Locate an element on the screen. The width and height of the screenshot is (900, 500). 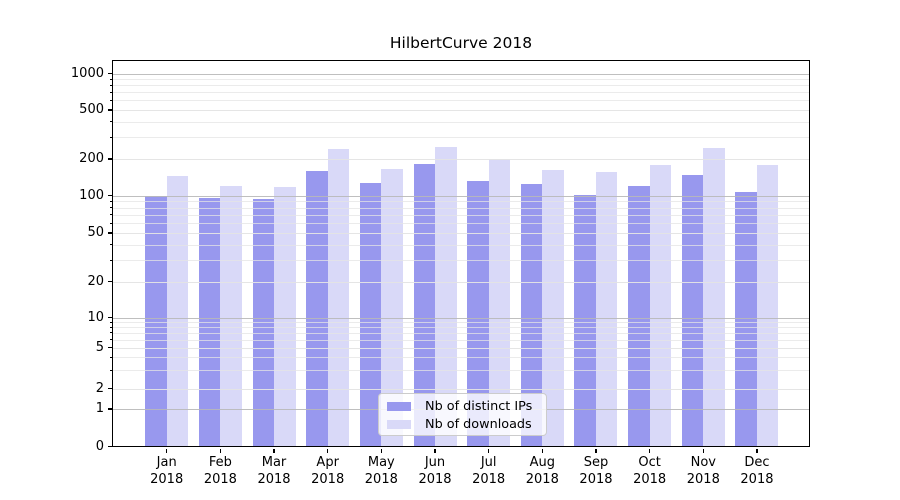
x-tick-label-apr: Apr 2018 is located at coordinates (328, 471).